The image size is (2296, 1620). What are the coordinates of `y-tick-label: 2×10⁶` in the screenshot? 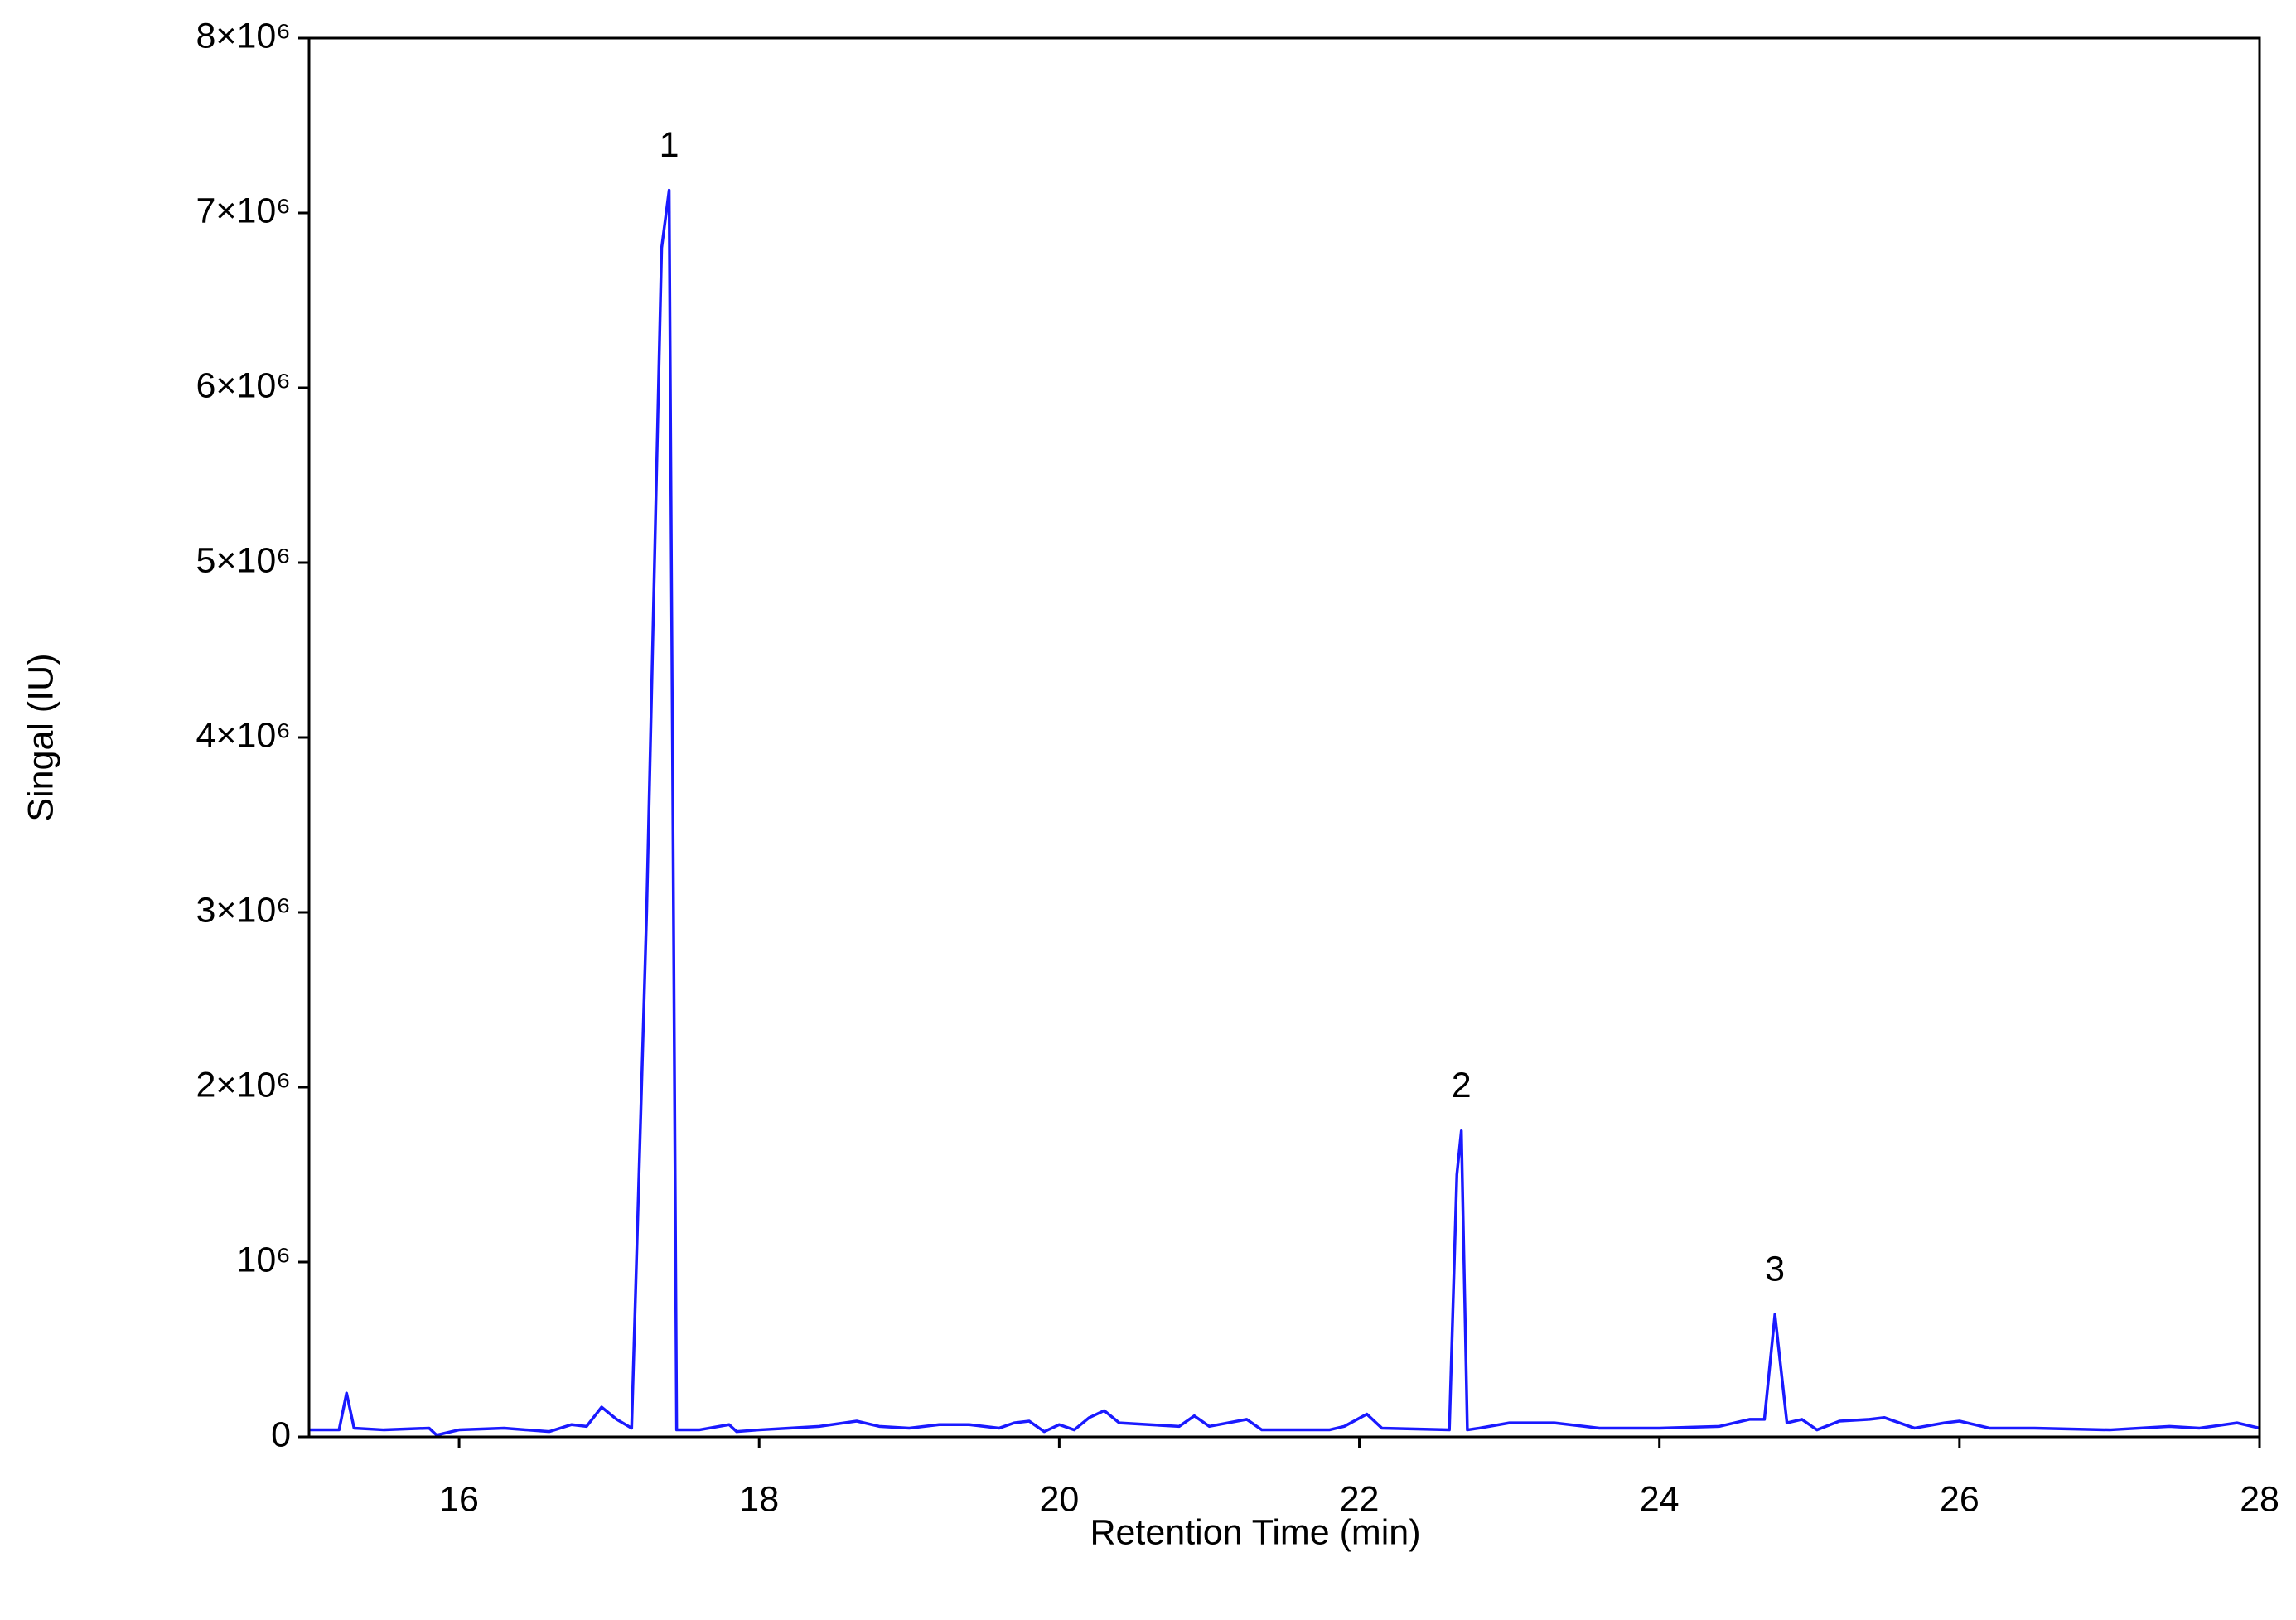 It's located at (244, 1085).